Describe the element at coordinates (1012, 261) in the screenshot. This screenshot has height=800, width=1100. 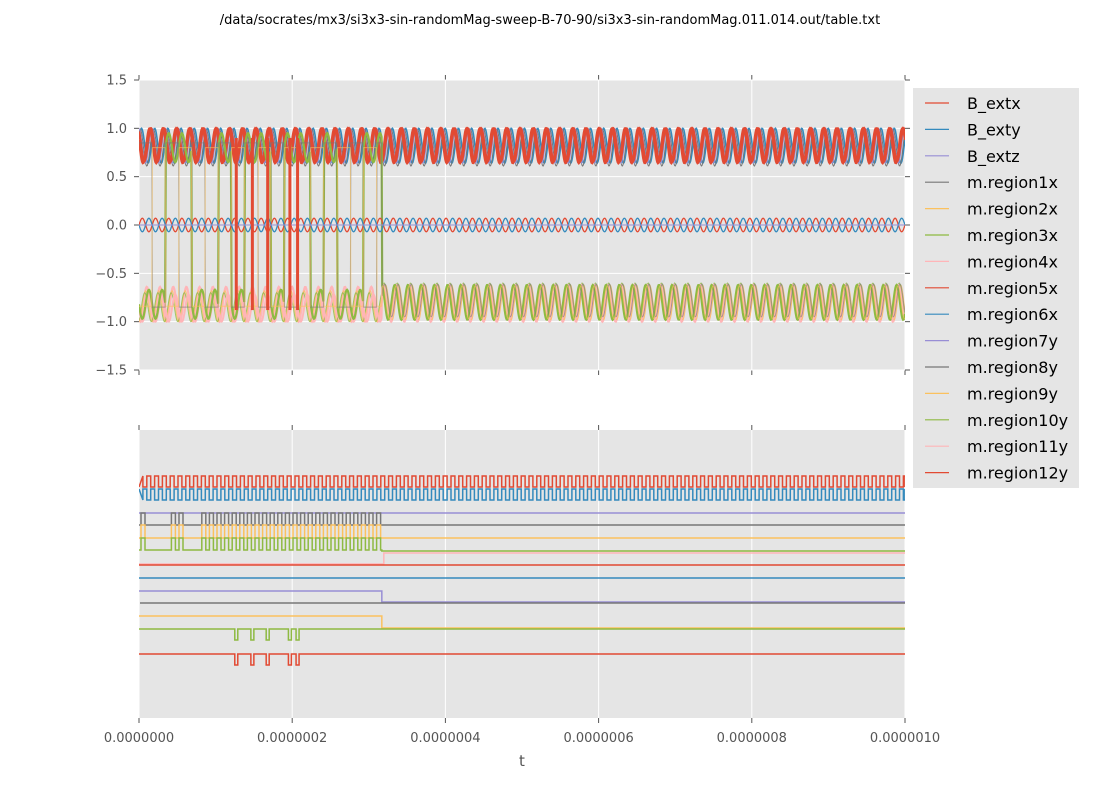
I see `legend-label: m.region4x` at that location.